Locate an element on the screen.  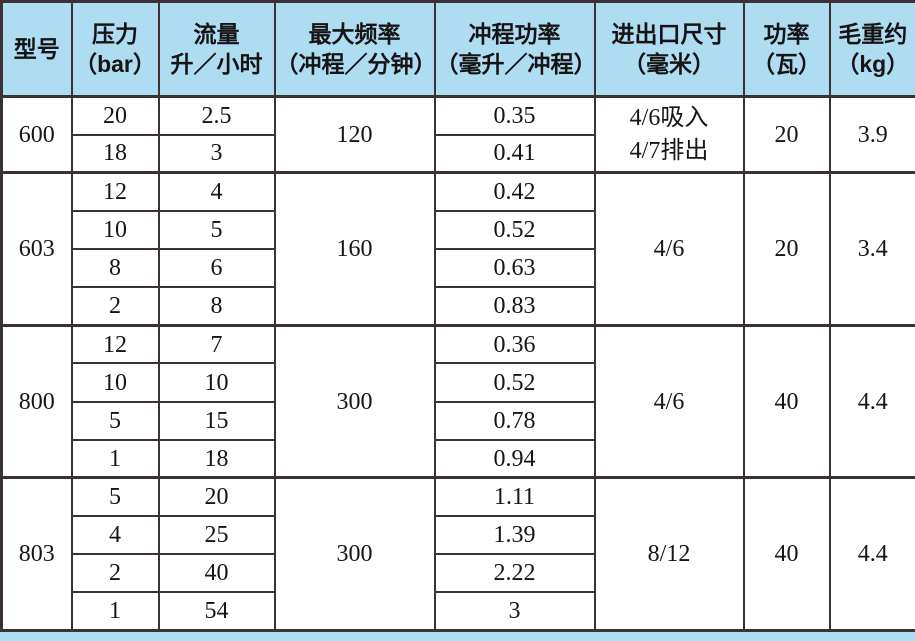
stroke-volume-cell: 0.36 is located at coordinates (514, 344).